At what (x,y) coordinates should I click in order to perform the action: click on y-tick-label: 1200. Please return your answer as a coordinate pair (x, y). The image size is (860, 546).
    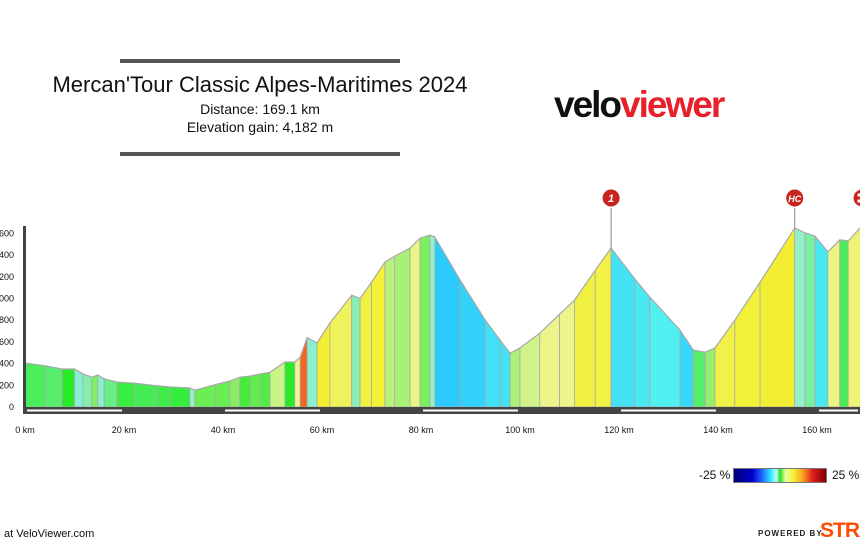
    Looking at the image, I should click on (7, 277).